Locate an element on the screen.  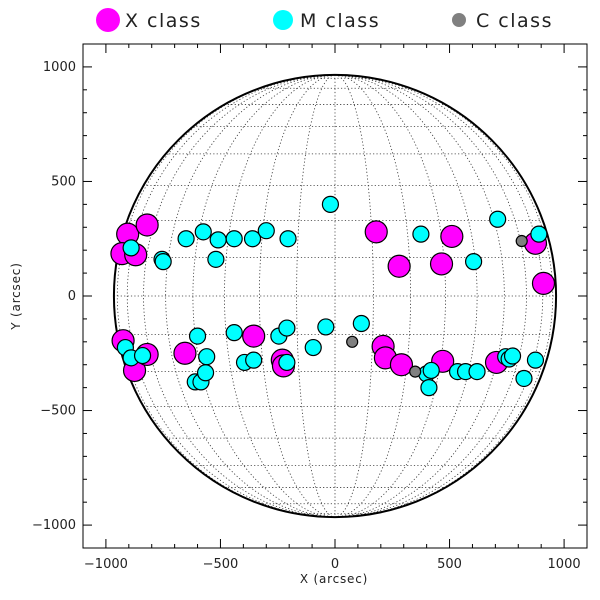
y-tick-label: −500 is located at coordinates (58, 411).